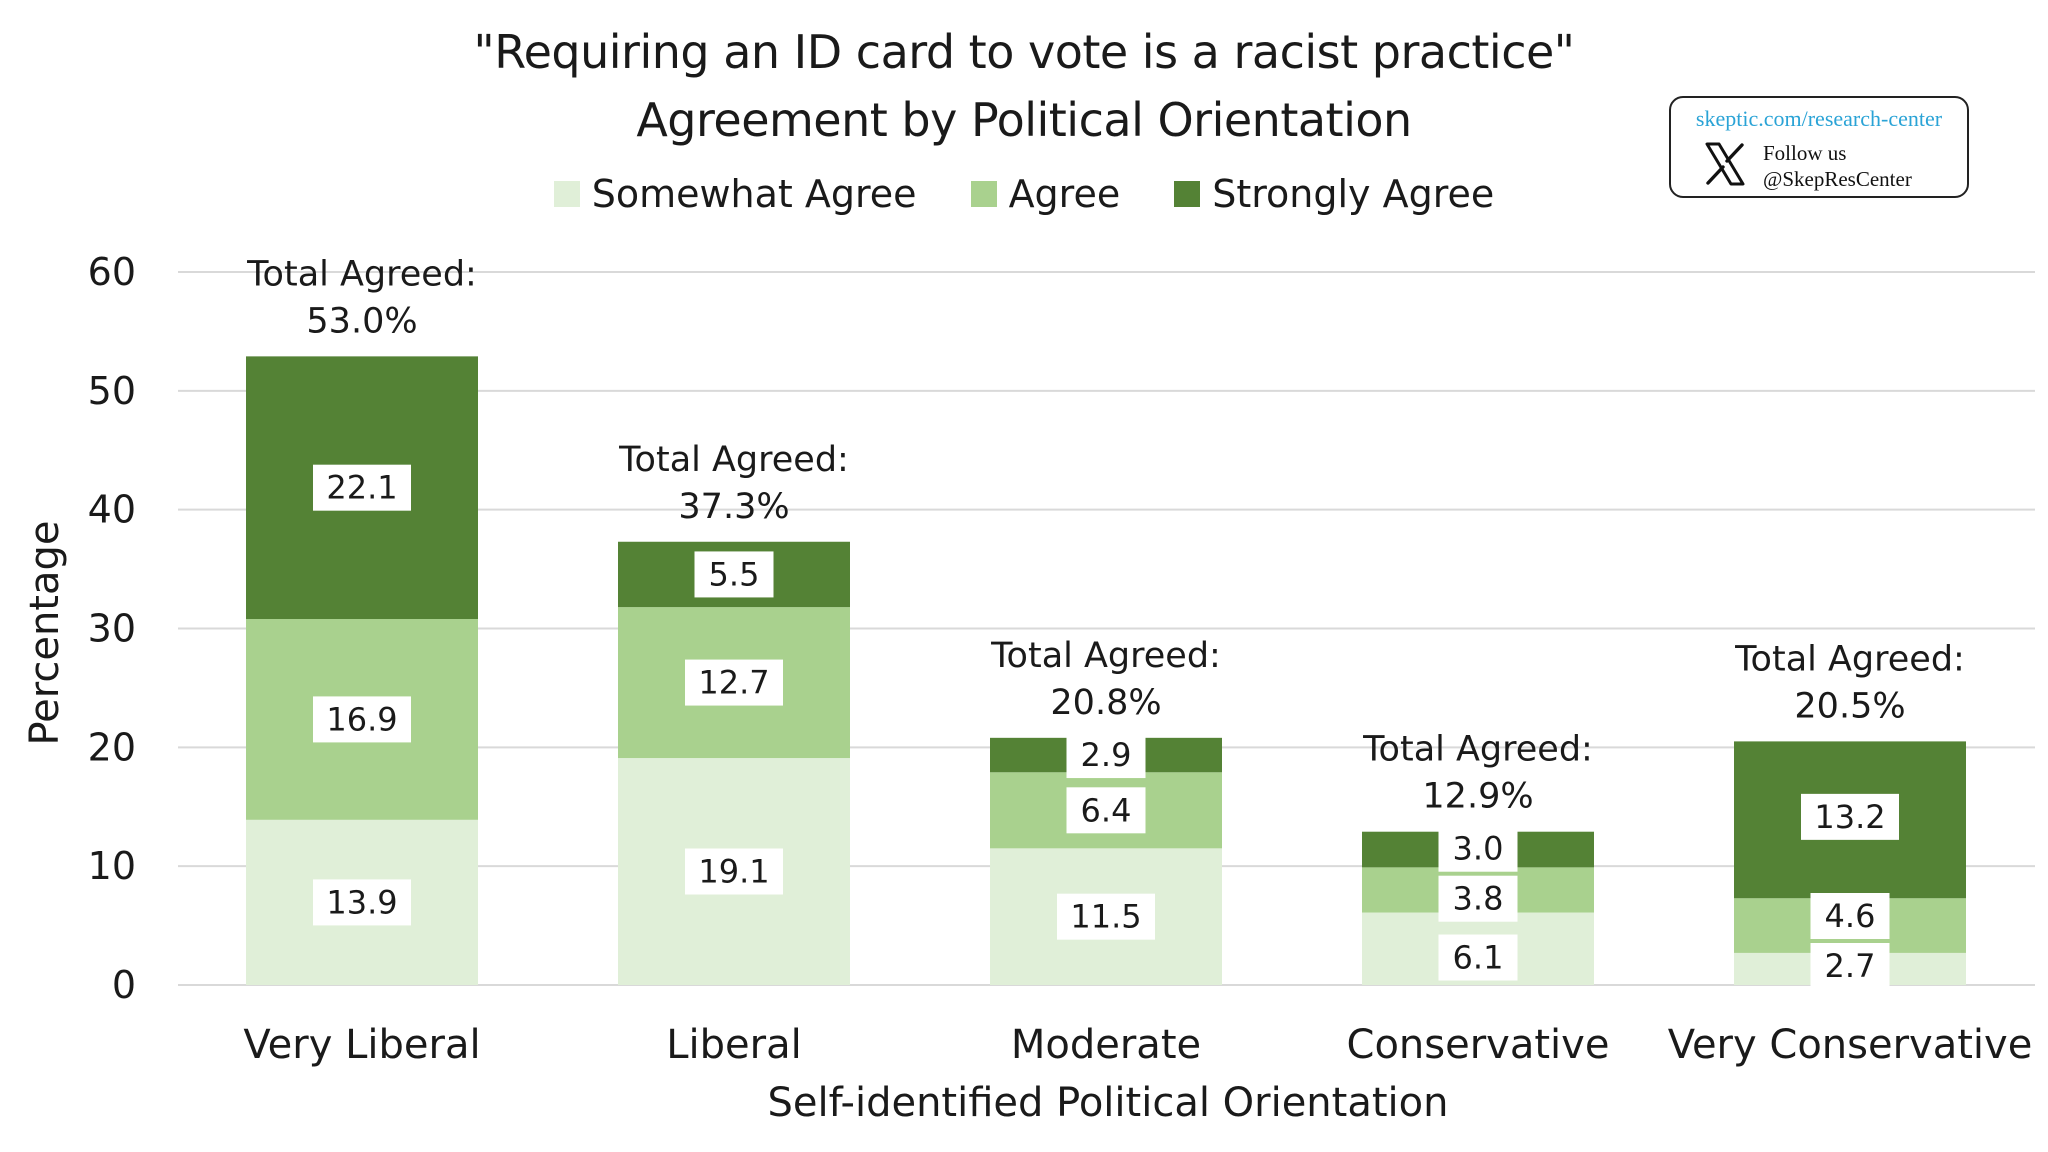  Describe the element at coordinates (1819, 118) in the screenshot. I see `research-center-link: skeptic.com/research-center` at that location.